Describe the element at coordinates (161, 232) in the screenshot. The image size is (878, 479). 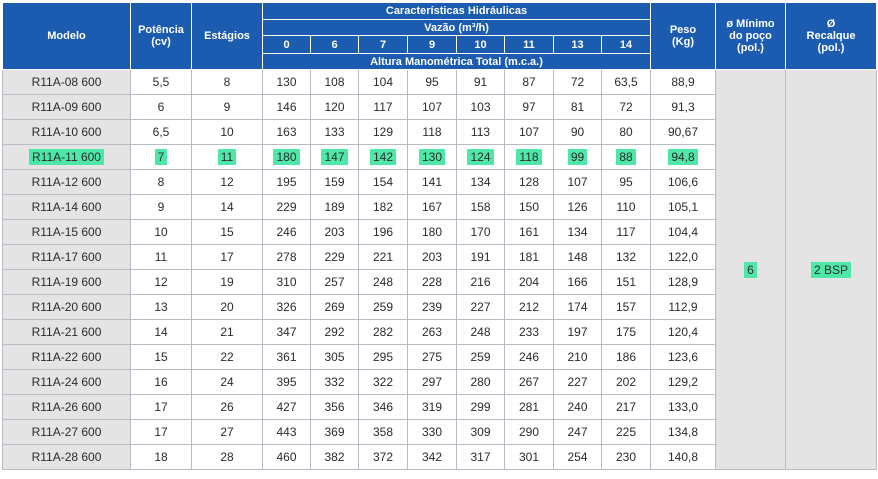
I see `cell-power: 10` at that location.